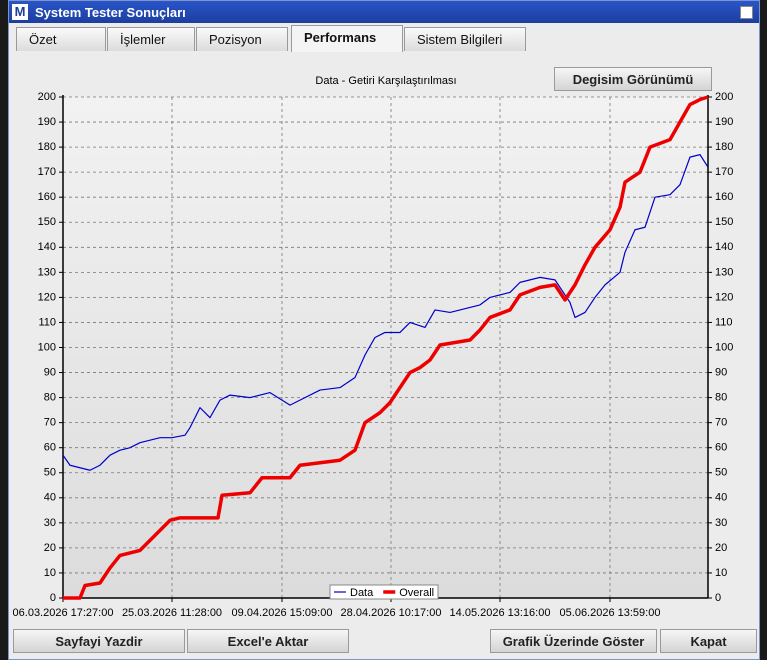  What do you see at coordinates (721, 423) in the screenshot?
I see `y2-tick-label: 70` at bounding box center [721, 423].